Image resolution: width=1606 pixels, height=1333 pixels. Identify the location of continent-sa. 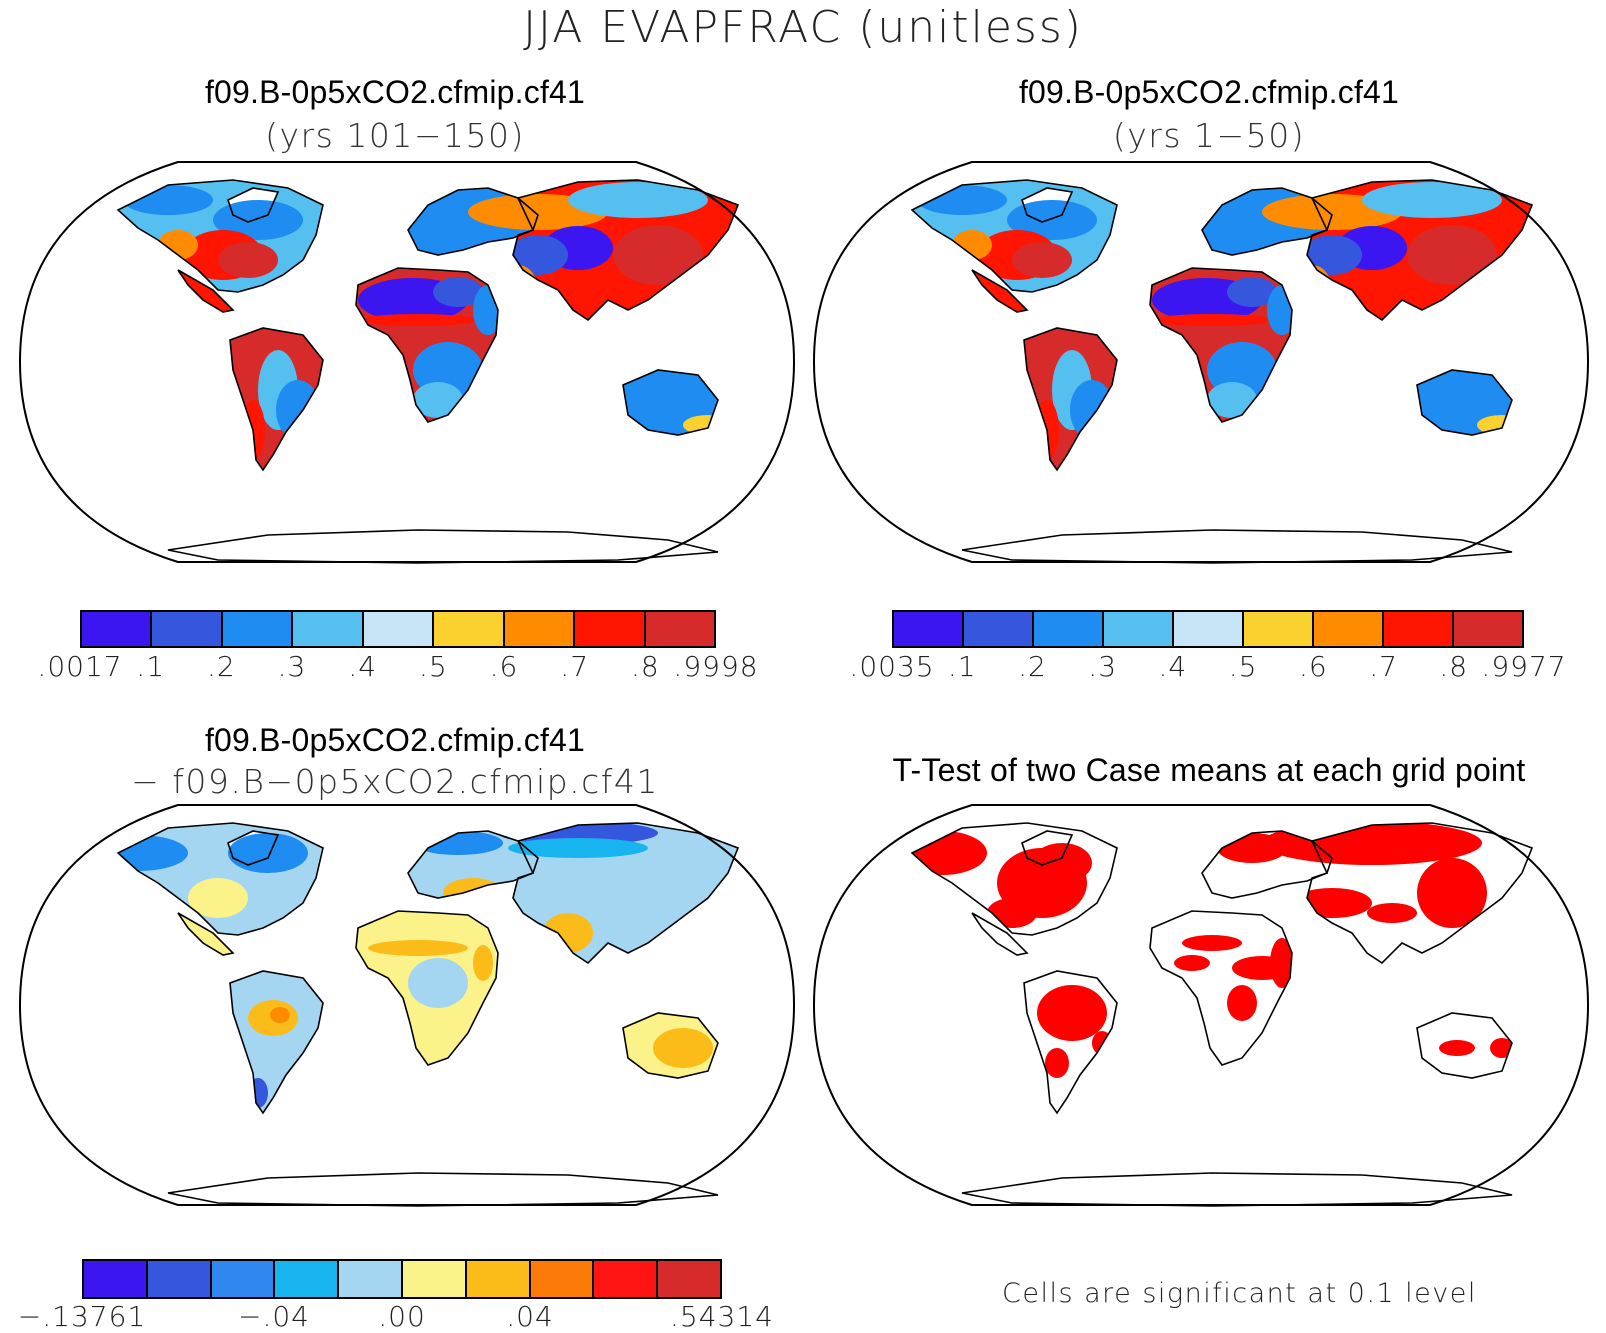
(276, 1042).